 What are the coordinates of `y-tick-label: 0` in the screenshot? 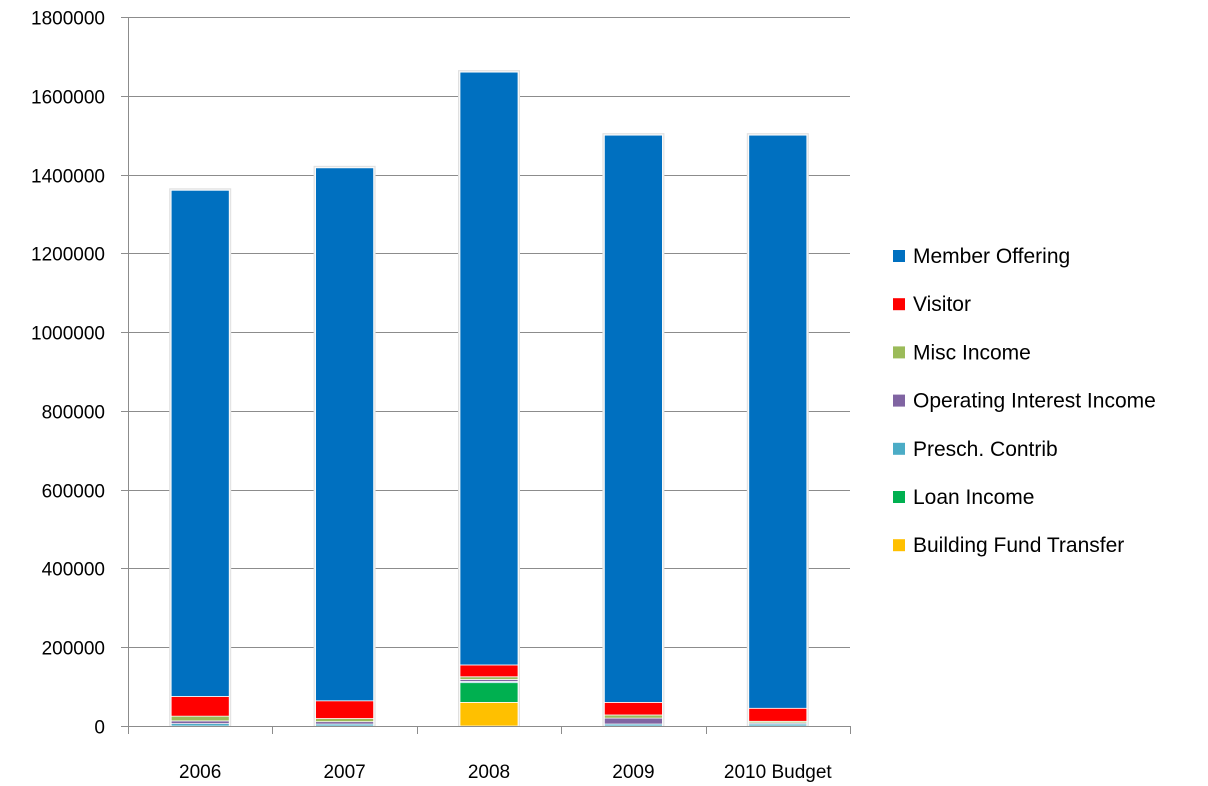 It's located at (99, 728).